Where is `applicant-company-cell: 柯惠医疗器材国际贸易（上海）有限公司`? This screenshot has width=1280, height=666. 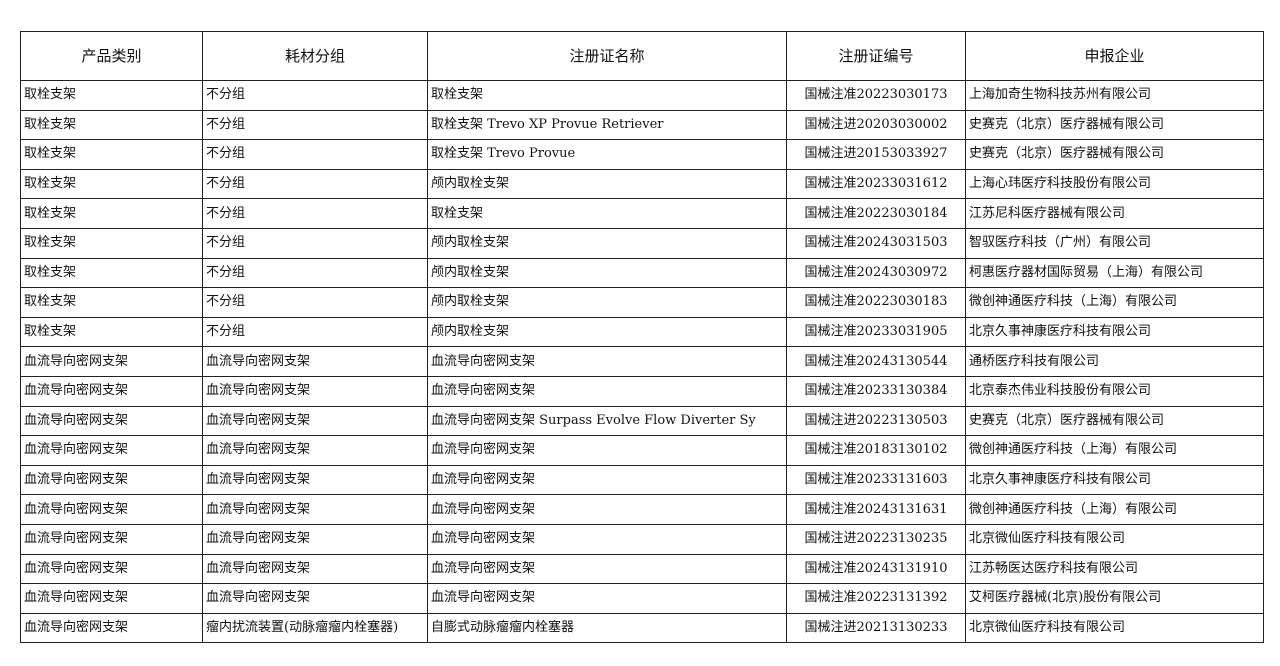 applicant-company-cell: 柯惠医疗器材国际贸易（上海）有限公司 is located at coordinates (1114, 273).